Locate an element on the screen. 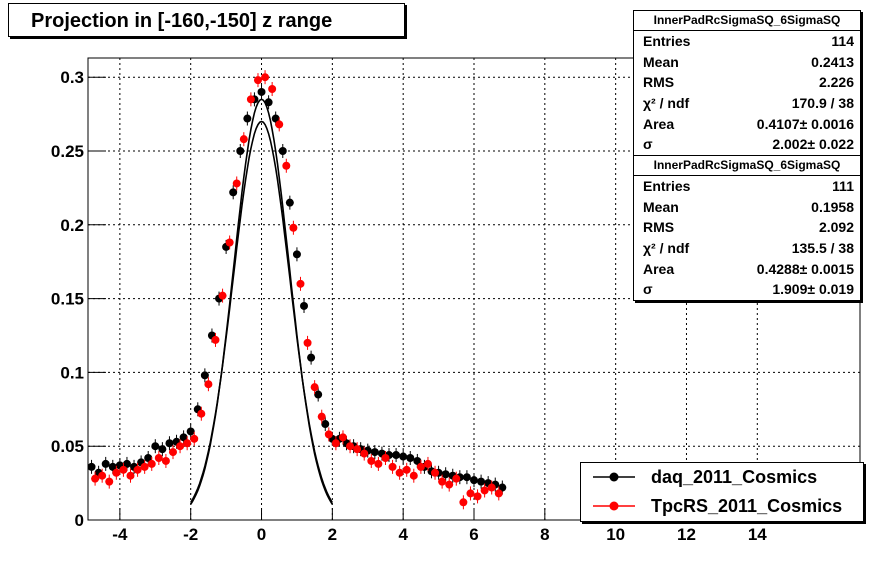  stats-row-entries: Entries 111 is located at coordinates (748, 186).